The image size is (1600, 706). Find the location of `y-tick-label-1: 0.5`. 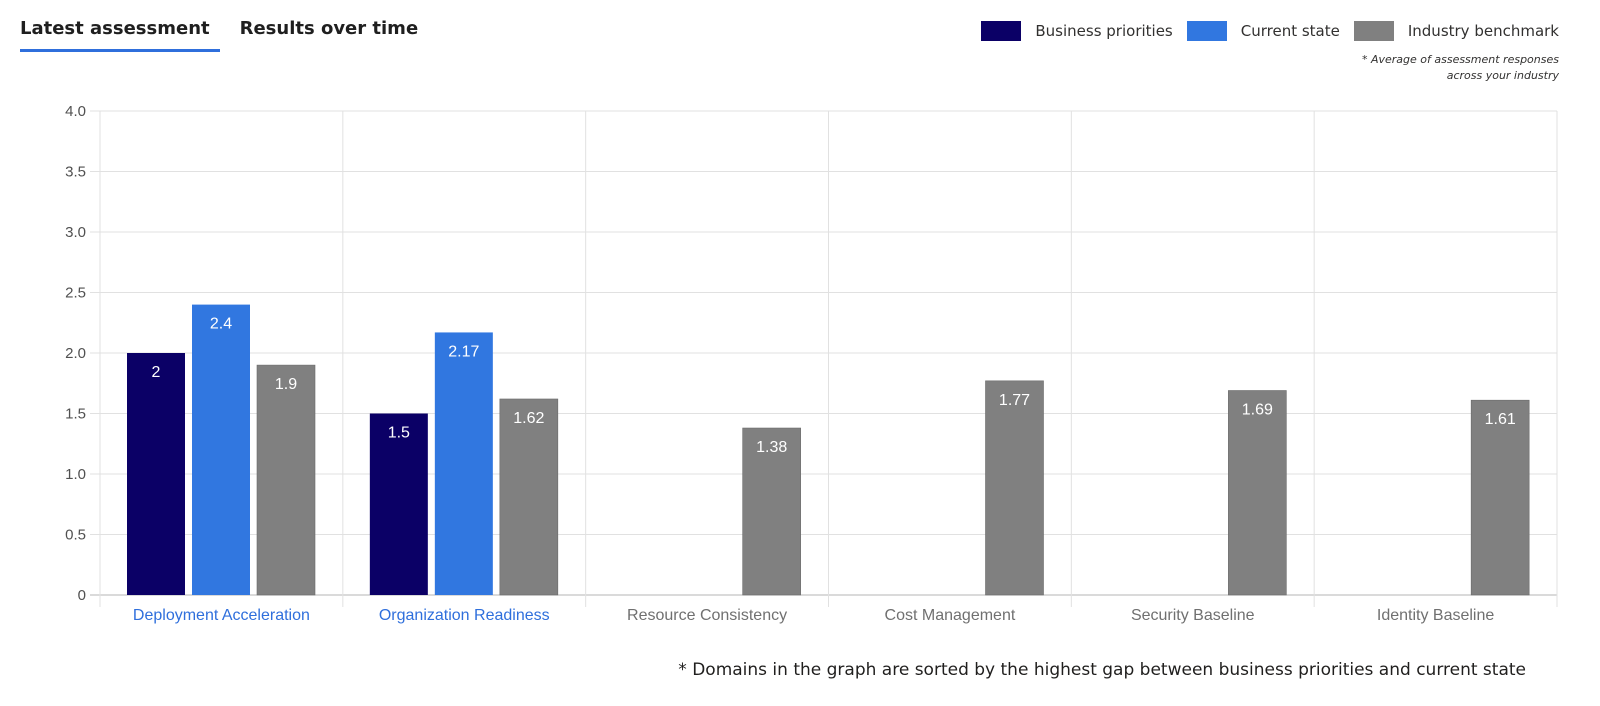

y-tick-label-1: 0.5 is located at coordinates (75, 535).